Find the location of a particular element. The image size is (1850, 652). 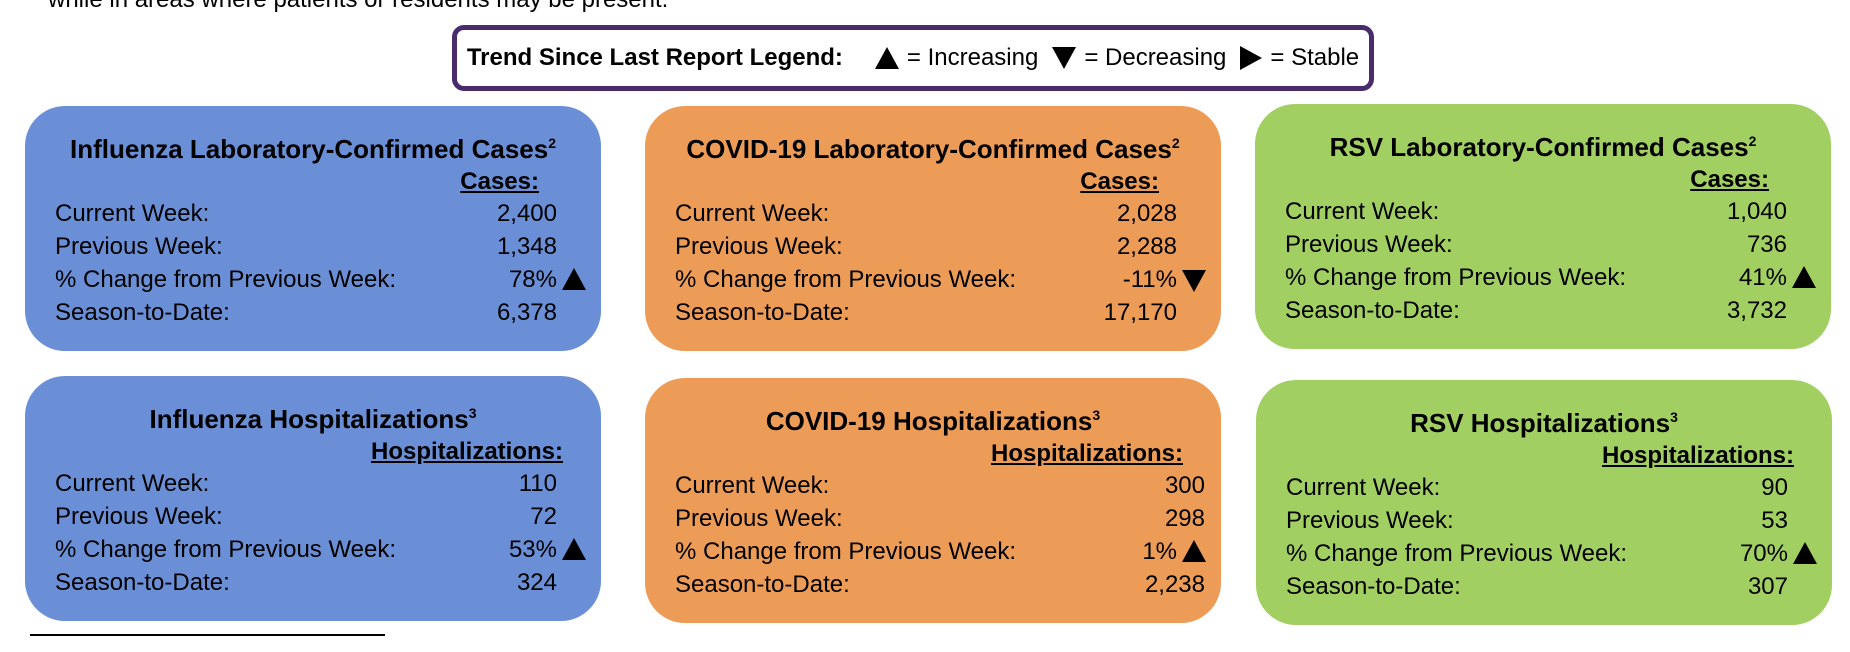

previous-week-row: Previous Week: 53 is located at coordinates (1537, 520).